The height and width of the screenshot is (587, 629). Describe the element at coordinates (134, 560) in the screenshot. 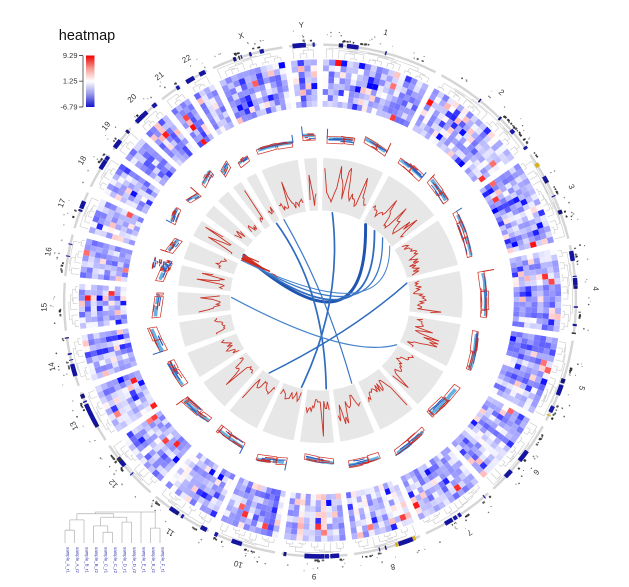

I see `svg-text: sample_D_r2` at that location.